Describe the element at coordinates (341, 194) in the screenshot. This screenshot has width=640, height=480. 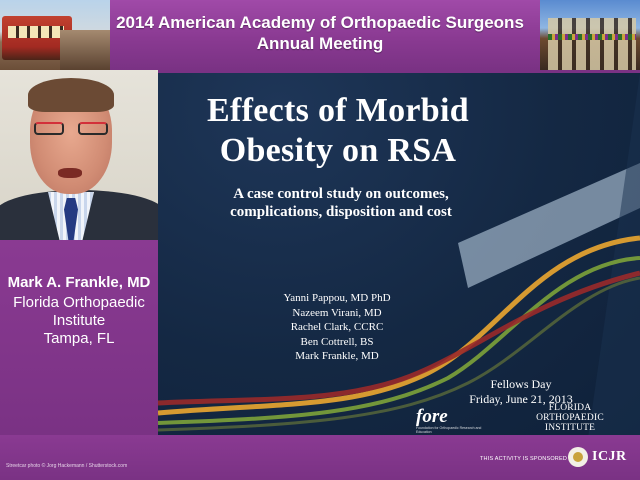
I see `slide-subtitle-line1: A case control study on outcomes,` at that location.